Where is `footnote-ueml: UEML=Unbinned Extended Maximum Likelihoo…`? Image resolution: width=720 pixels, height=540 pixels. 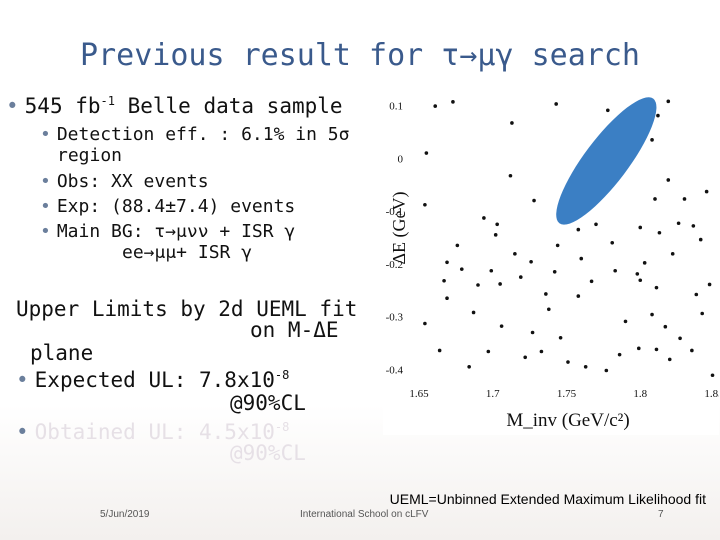 footnote-ueml: UEML=Unbinned Extended Maximum Likelihoo… is located at coordinates (547, 499).